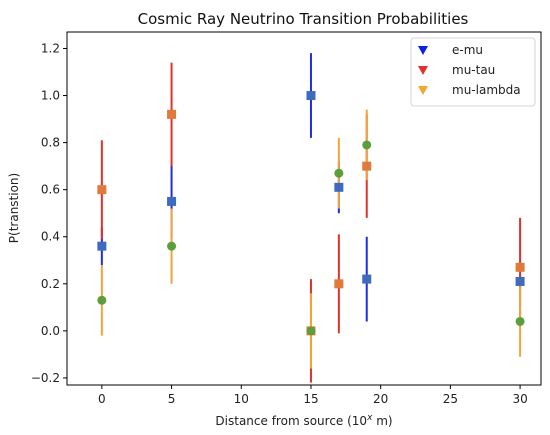  I want to click on legend-box, so click(473, 72).